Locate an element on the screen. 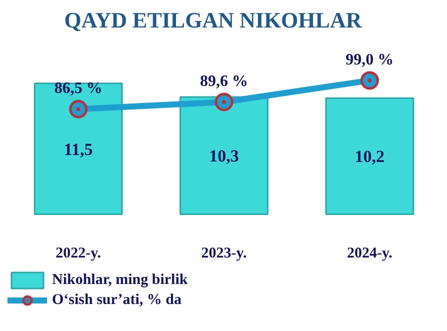  legend-label: O‘sish sur’ati, % da is located at coordinates (117, 300).